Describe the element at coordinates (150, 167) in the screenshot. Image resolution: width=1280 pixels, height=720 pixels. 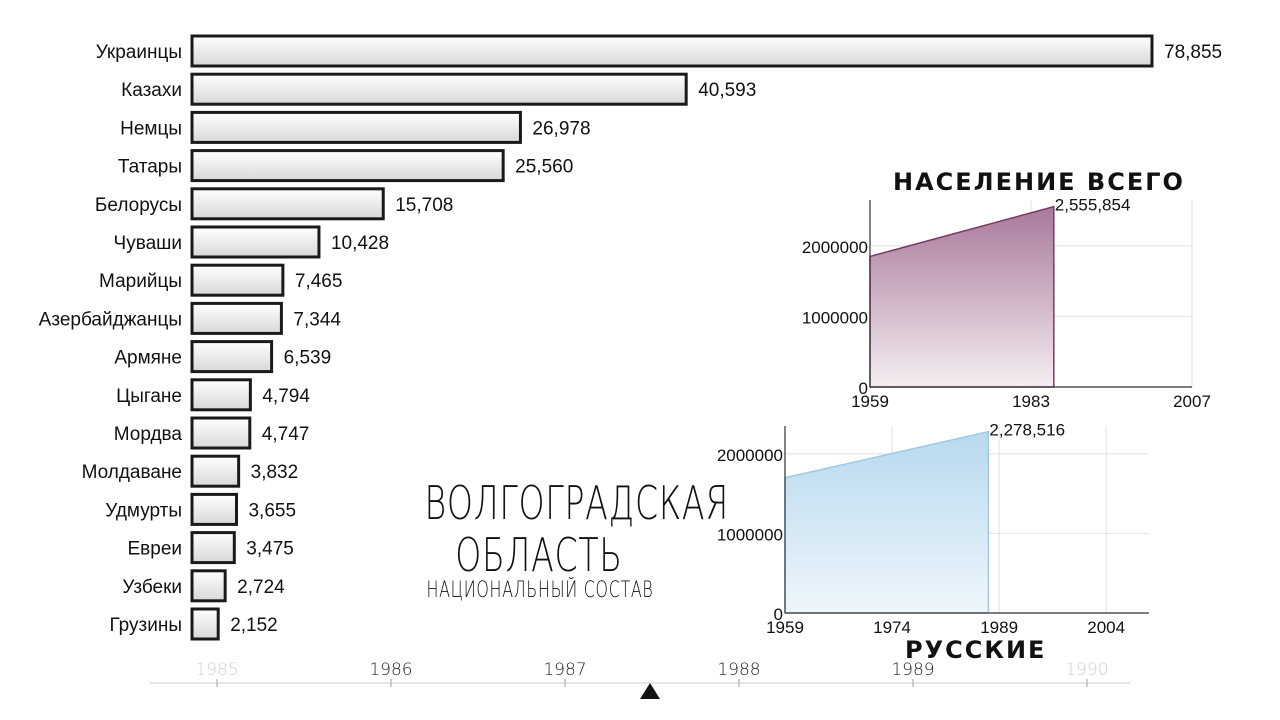
I see `category-label: Татары` at that location.